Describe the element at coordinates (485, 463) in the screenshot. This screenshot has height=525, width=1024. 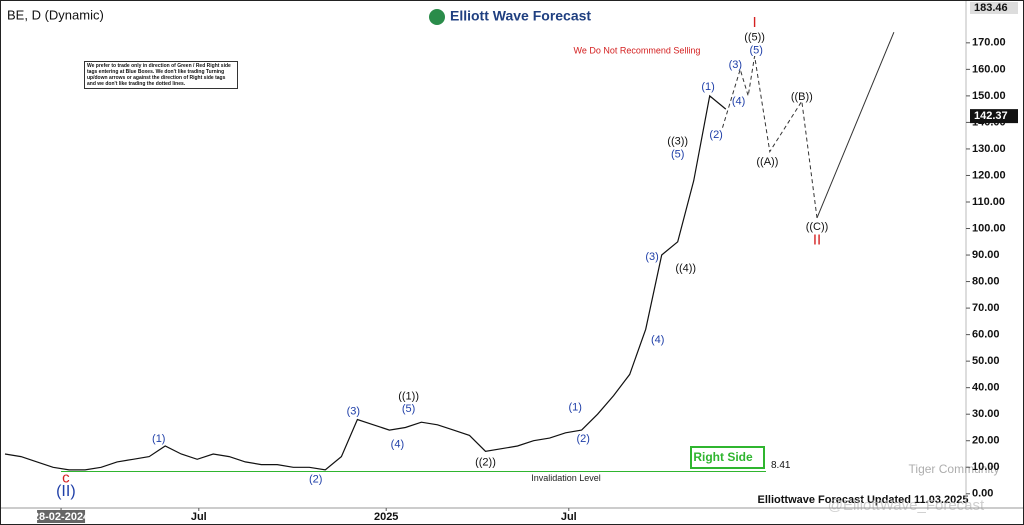
I see `wave-label: ((2))` at that location.